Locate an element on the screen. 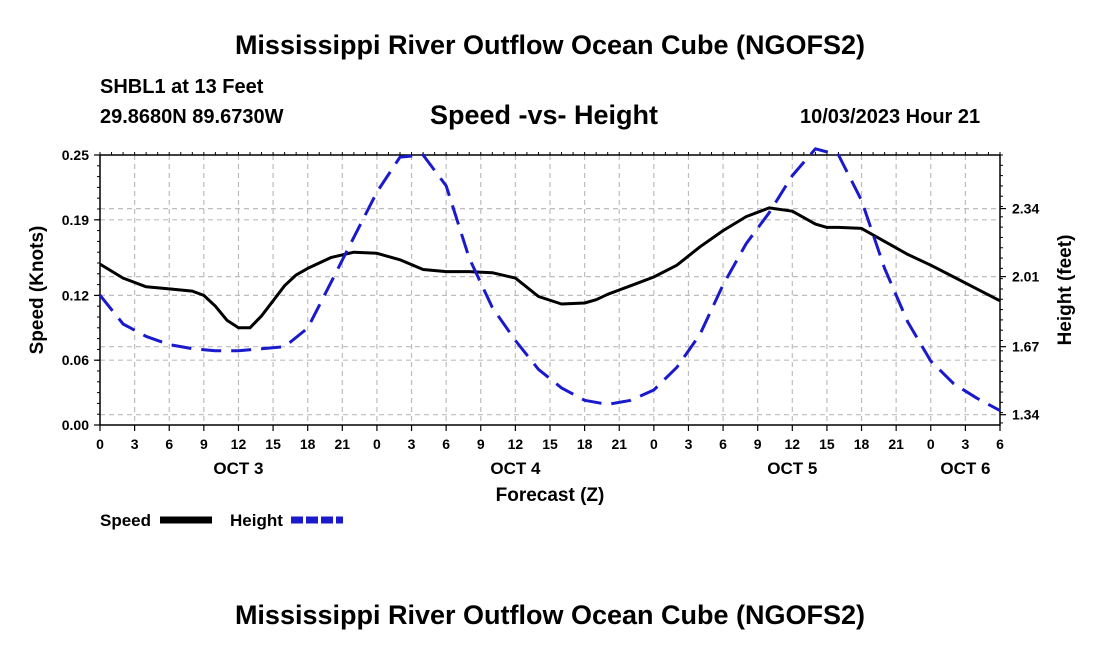 This screenshot has width=1100, height=650. y2-tick-label: 2.34 is located at coordinates (1025, 209).